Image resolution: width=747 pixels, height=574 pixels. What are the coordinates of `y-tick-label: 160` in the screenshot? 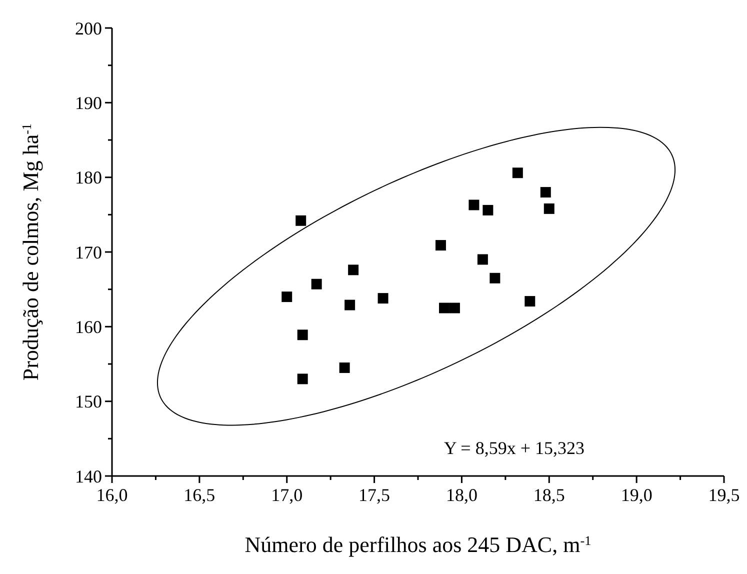 It's located at (88, 326).